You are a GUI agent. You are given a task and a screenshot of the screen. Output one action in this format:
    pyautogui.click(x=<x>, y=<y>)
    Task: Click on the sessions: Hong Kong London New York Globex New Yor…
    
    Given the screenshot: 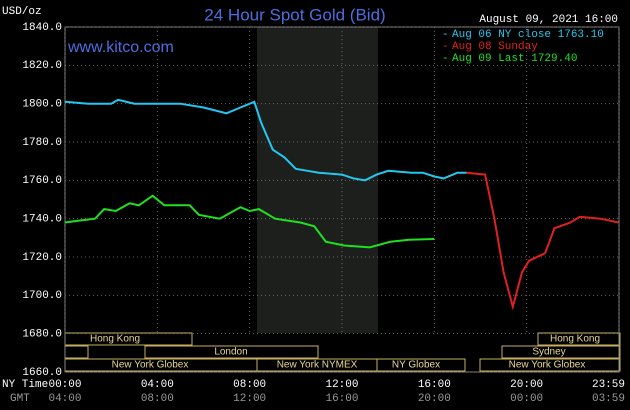 What is the action you would take?
    pyautogui.click(x=342, y=352)
    